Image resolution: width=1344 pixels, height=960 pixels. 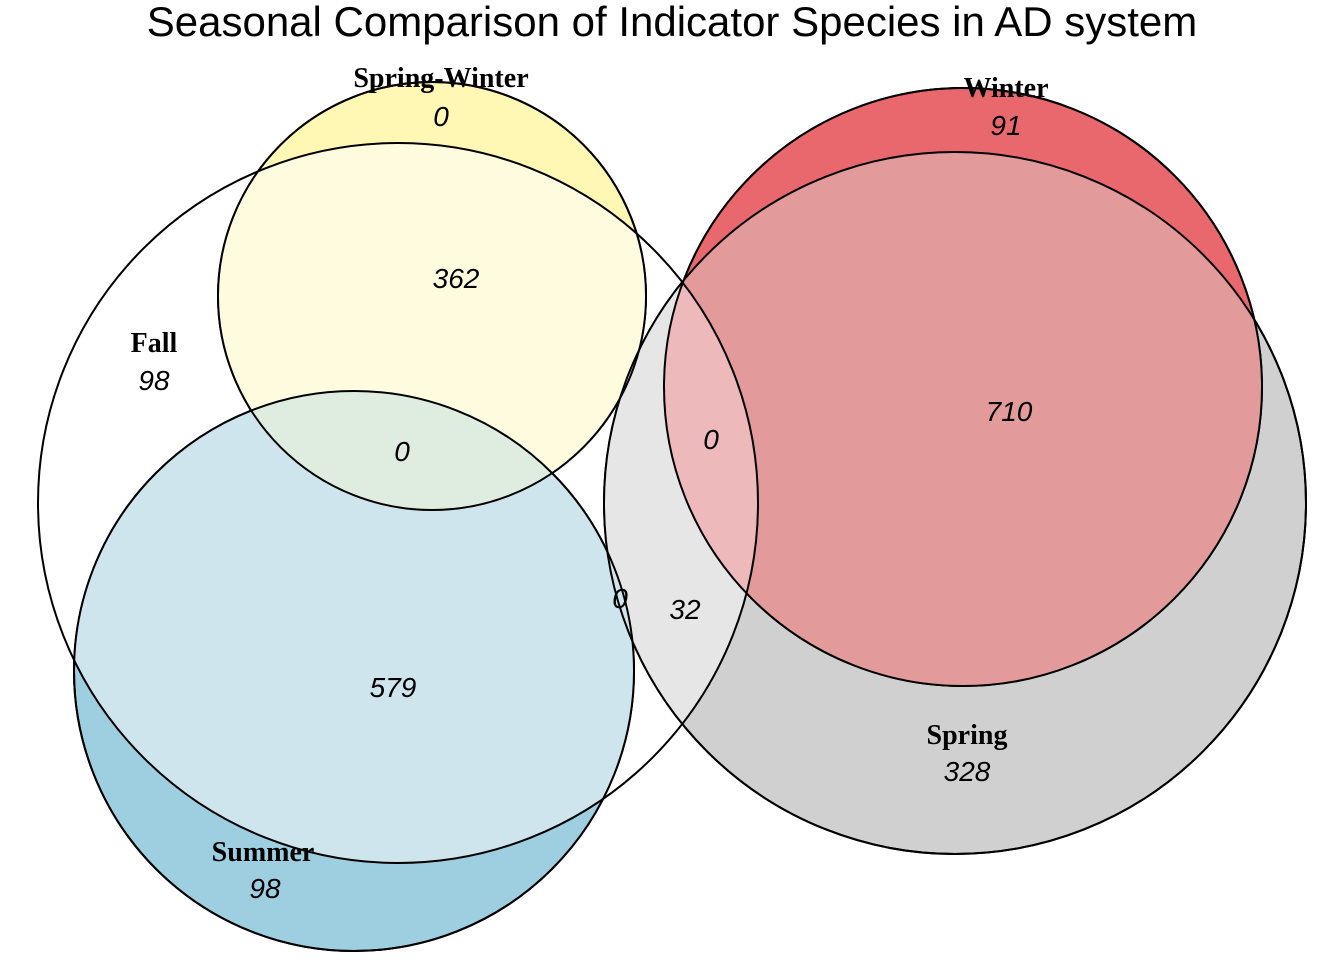 What do you see at coordinates (440, 78) in the screenshot?
I see `set-label-spring-winter: Spring-Winter` at bounding box center [440, 78].